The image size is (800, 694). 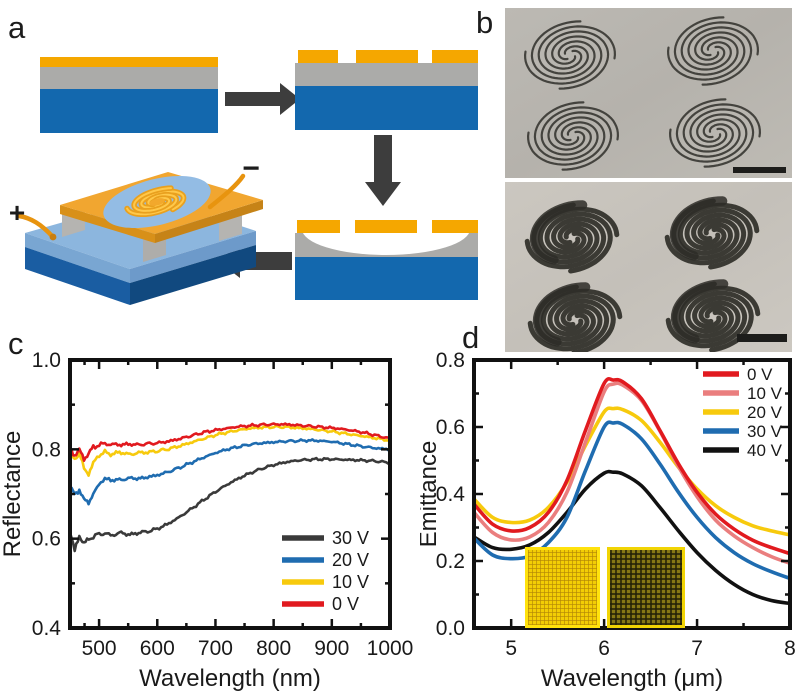 I want to click on inset-micrograph-bright, so click(x=562, y=587).